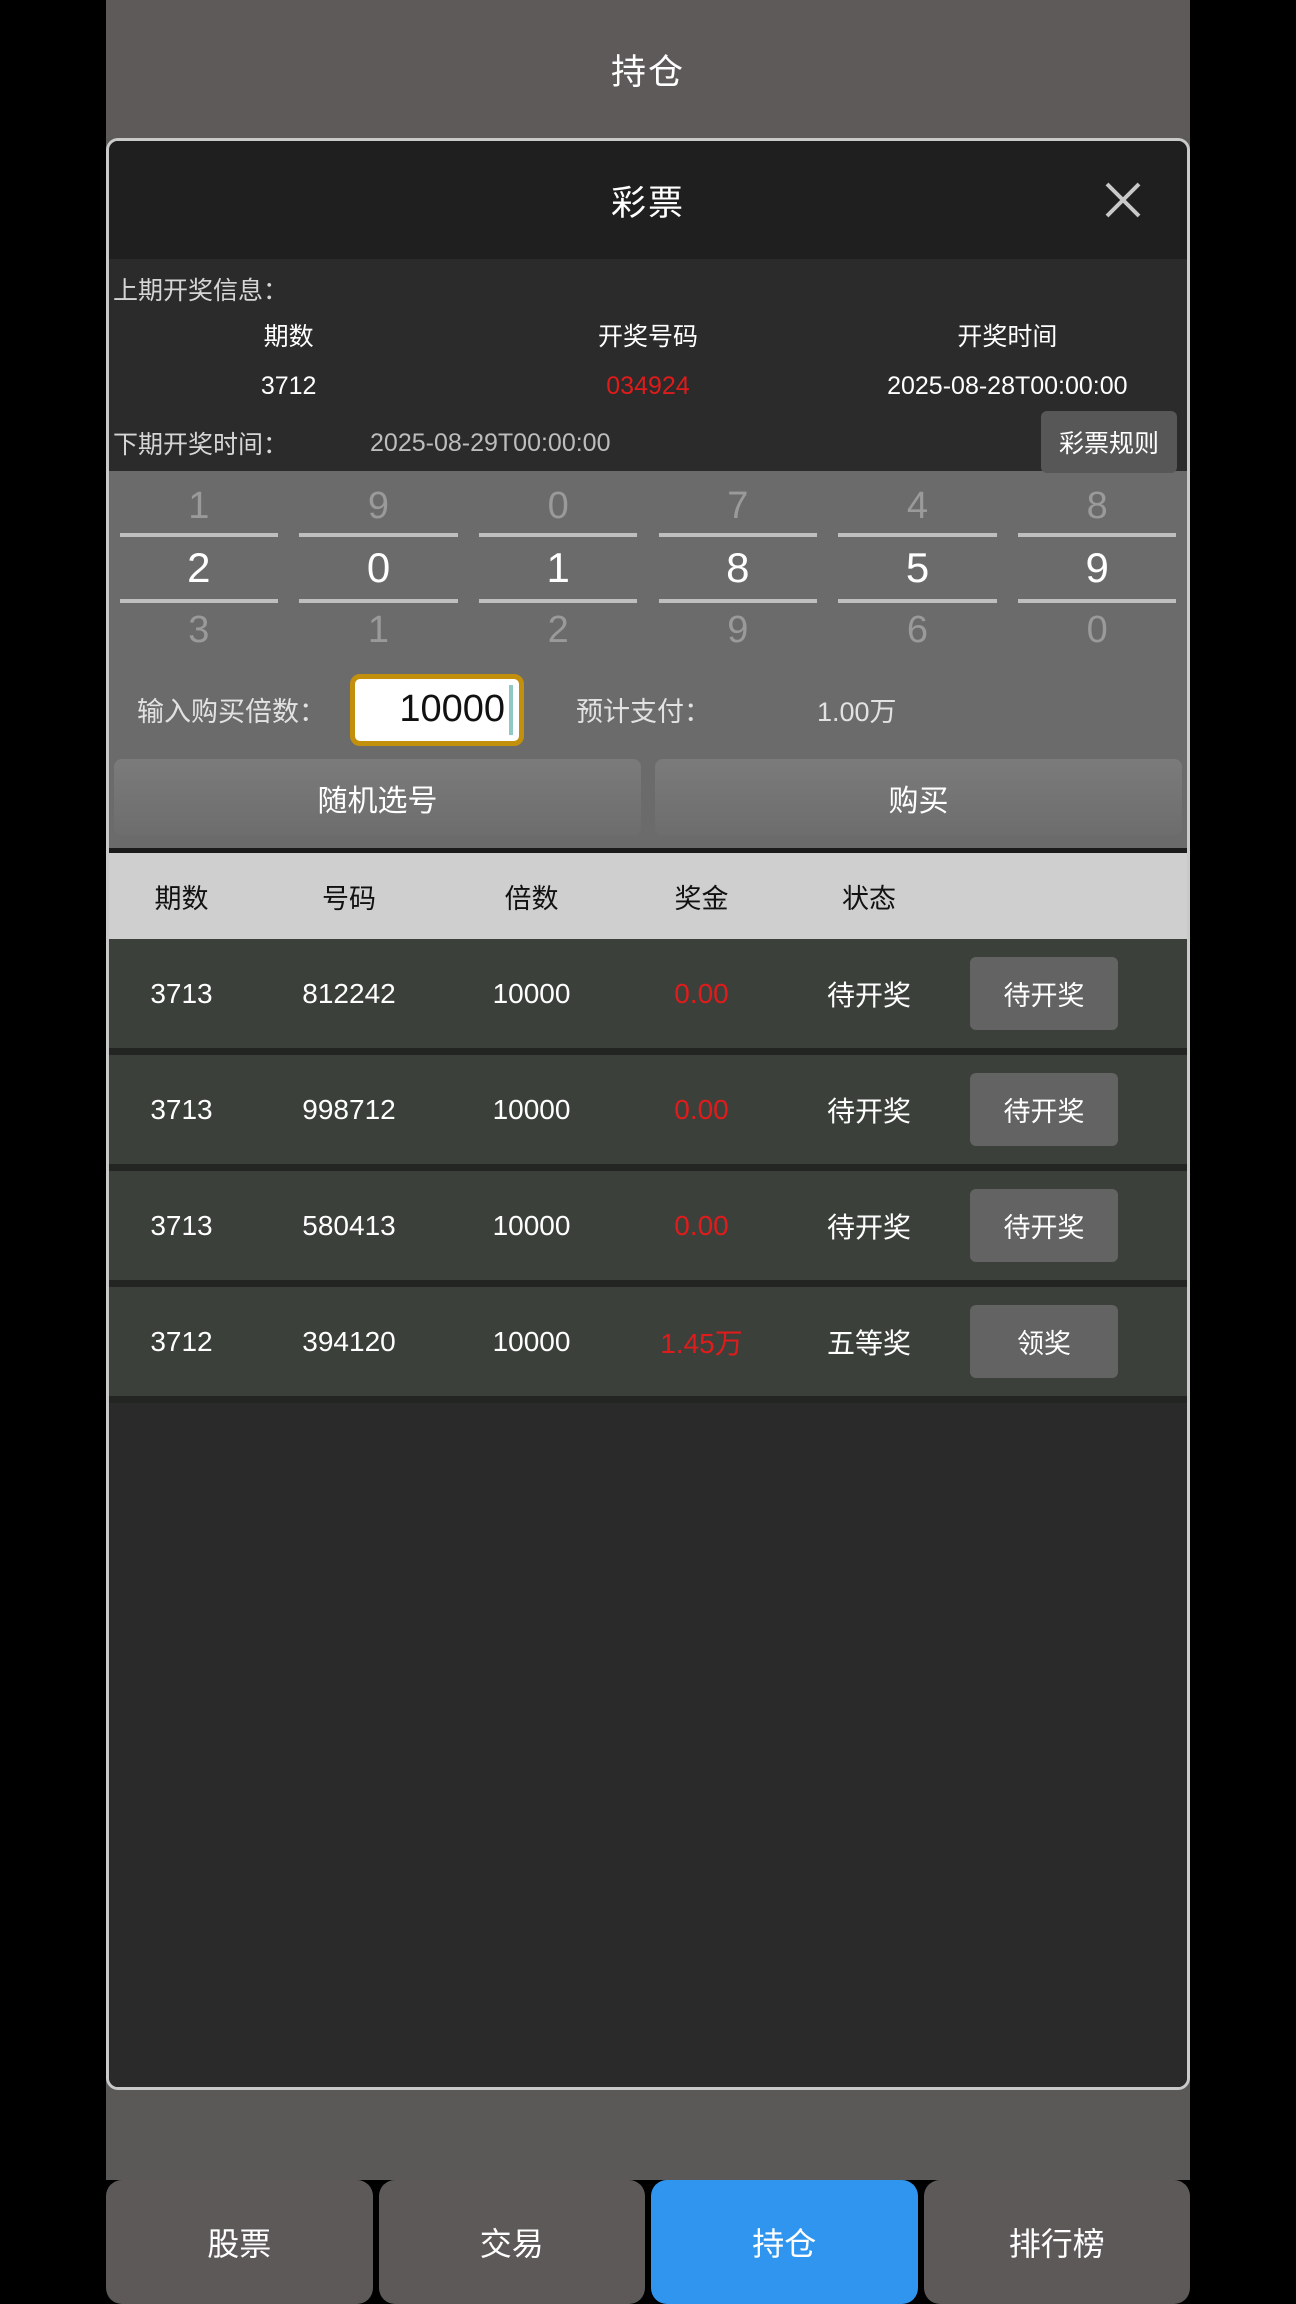 The image size is (1296, 2304). What do you see at coordinates (1097, 630) in the screenshot?
I see `picker-below-6: 0` at bounding box center [1097, 630].